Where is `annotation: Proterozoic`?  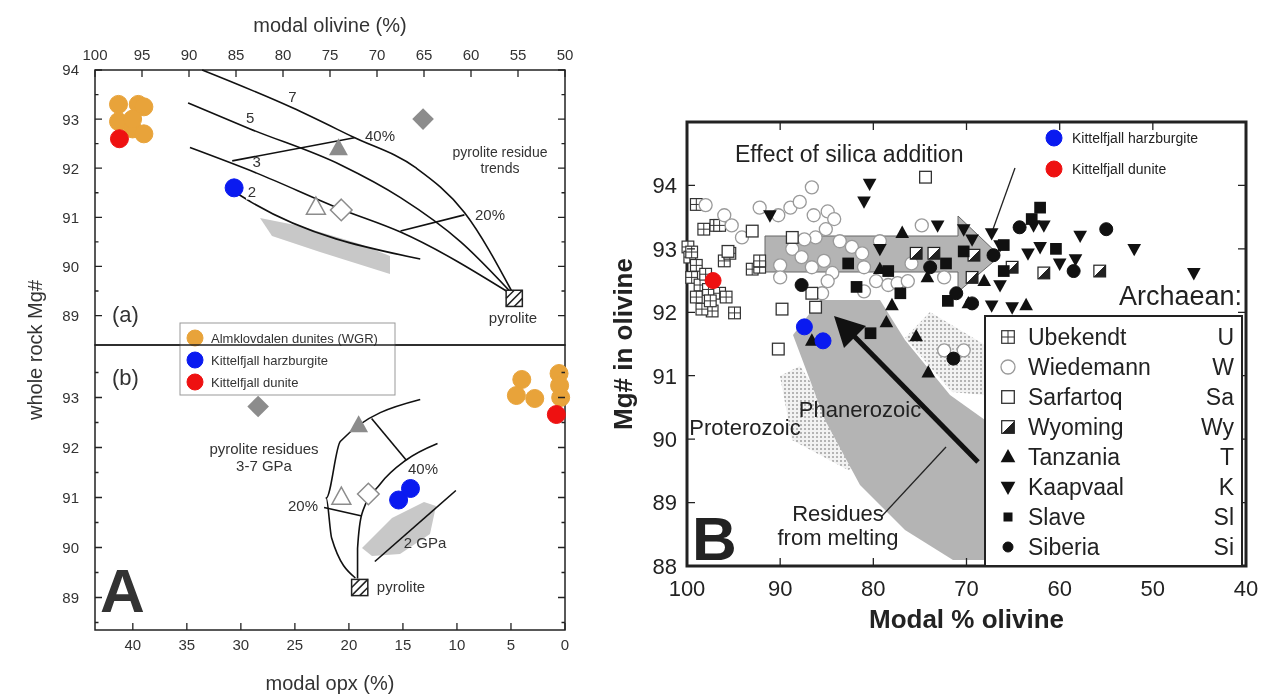
annotation: Proterozoic is located at coordinates (745, 427).